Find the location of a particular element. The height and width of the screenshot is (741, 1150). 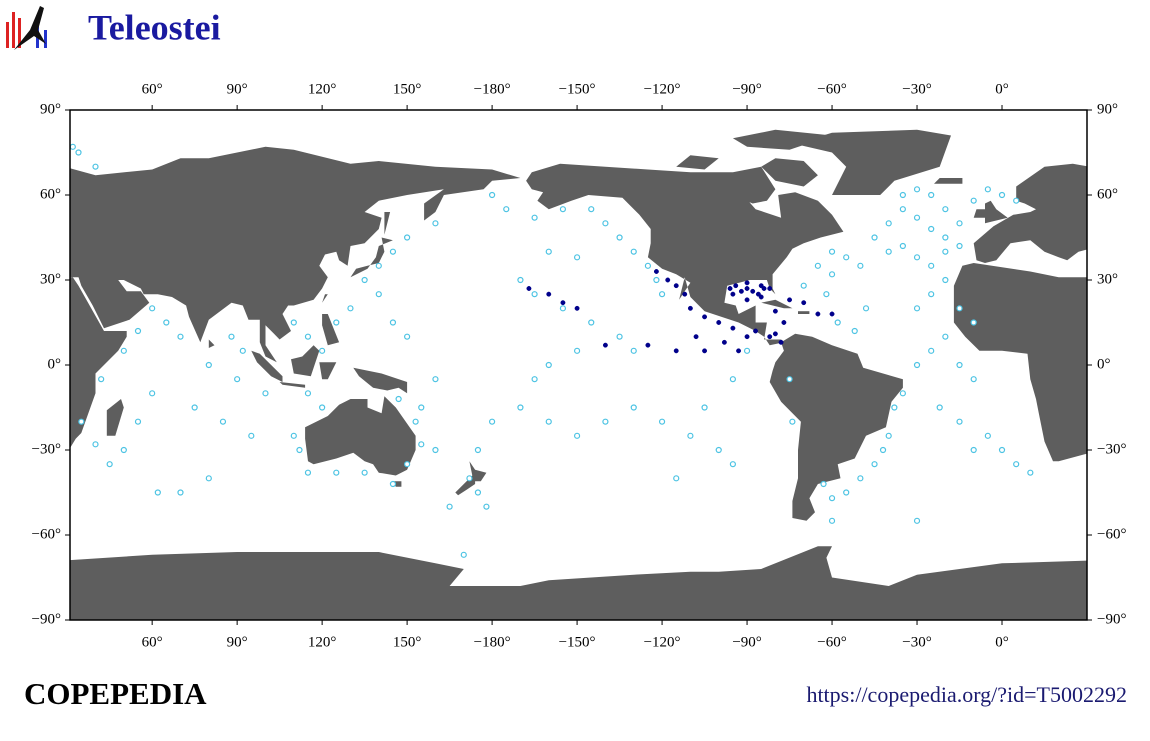

x-tick-label: −120° is located at coordinates (662, 89).